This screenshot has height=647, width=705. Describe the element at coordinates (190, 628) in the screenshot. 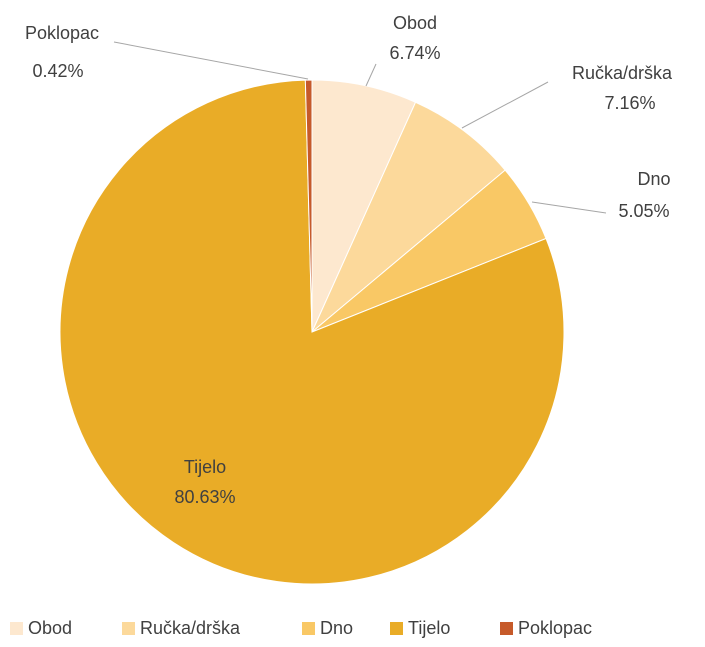

I see `legend-label: Ručka/drška` at that location.